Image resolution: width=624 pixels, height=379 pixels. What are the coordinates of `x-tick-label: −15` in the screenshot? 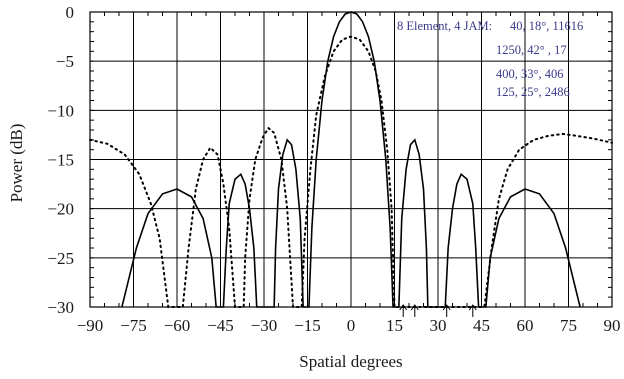 It's located at (307, 325).